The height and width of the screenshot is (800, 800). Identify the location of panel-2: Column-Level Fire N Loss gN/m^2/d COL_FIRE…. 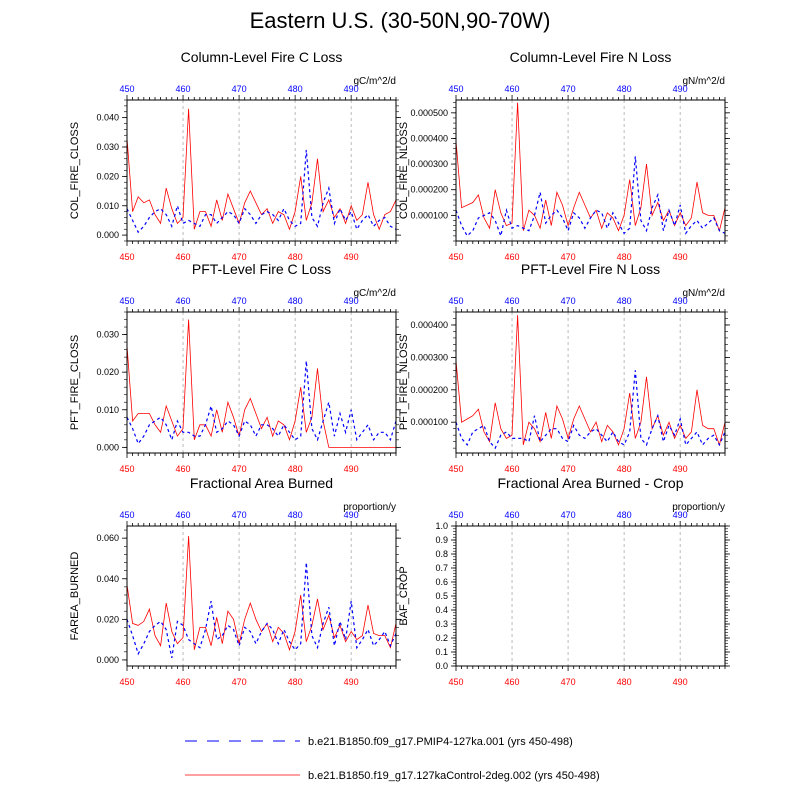
(564, 155).